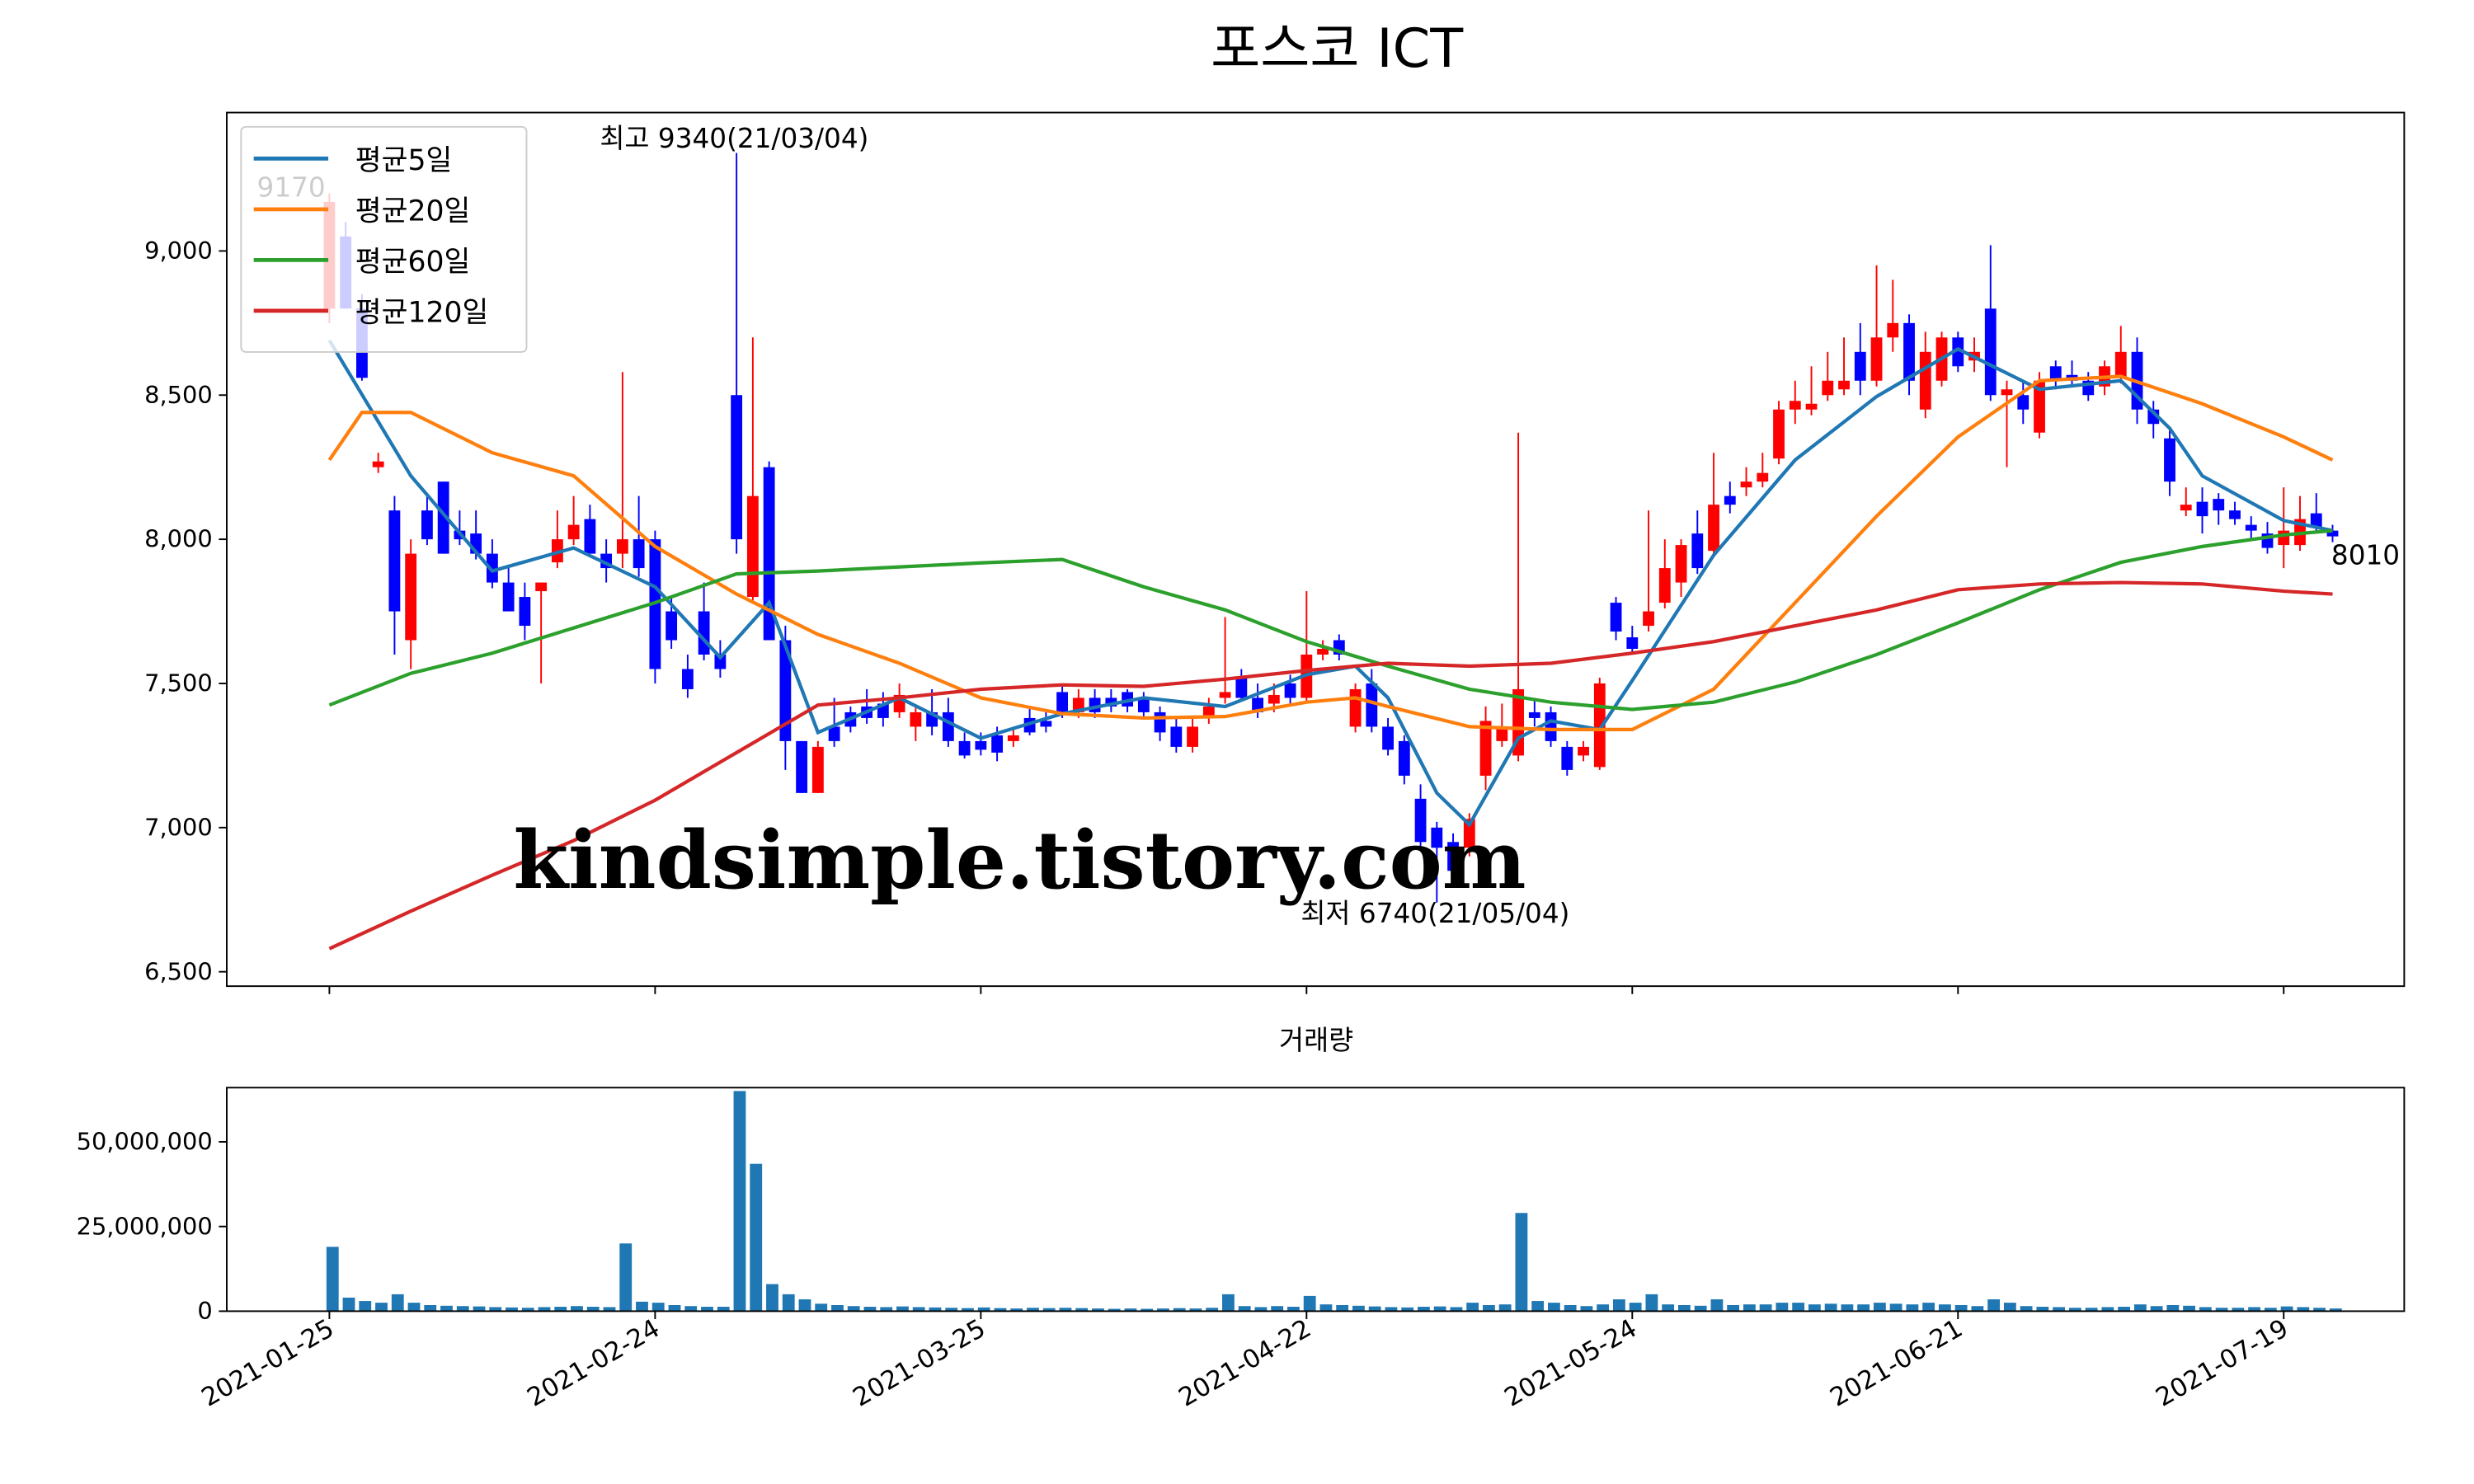 Image resolution: width=2474 pixels, height=1484 pixels. I want to click on legend-label: 평균60일, so click(413, 262).